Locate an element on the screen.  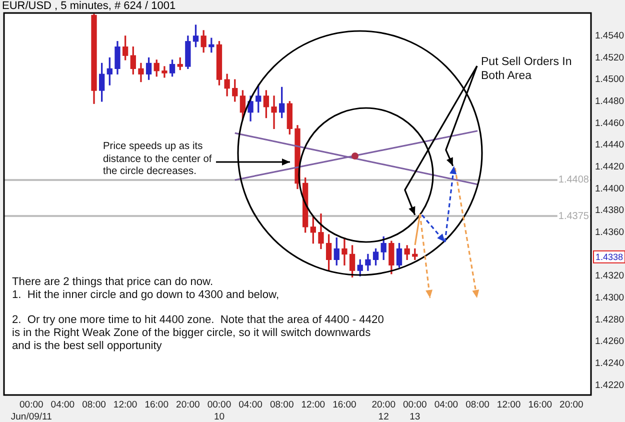
y-tick-label: 1.4360 is located at coordinates (609, 232).